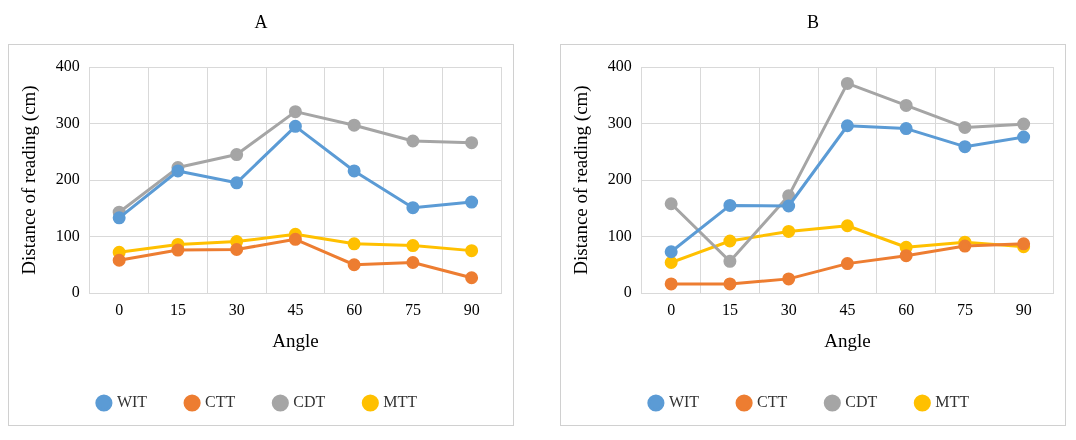 The height and width of the screenshot is (440, 1076). Describe the element at coordinates (261, 22) in the screenshot. I see `chart-title: A` at that location.